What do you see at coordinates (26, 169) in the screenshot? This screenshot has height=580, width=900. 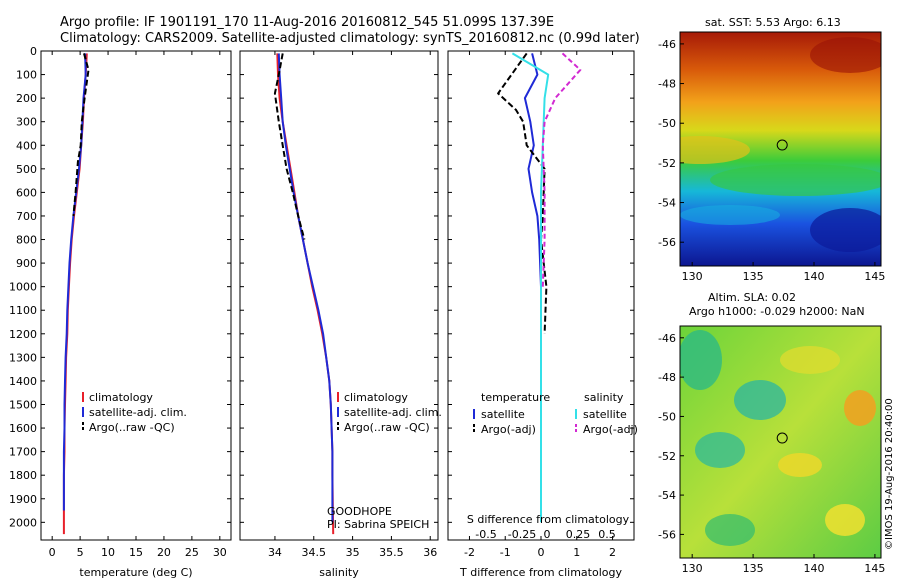 I see `depth-tick-label: 500` at bounding box center [26, 169].